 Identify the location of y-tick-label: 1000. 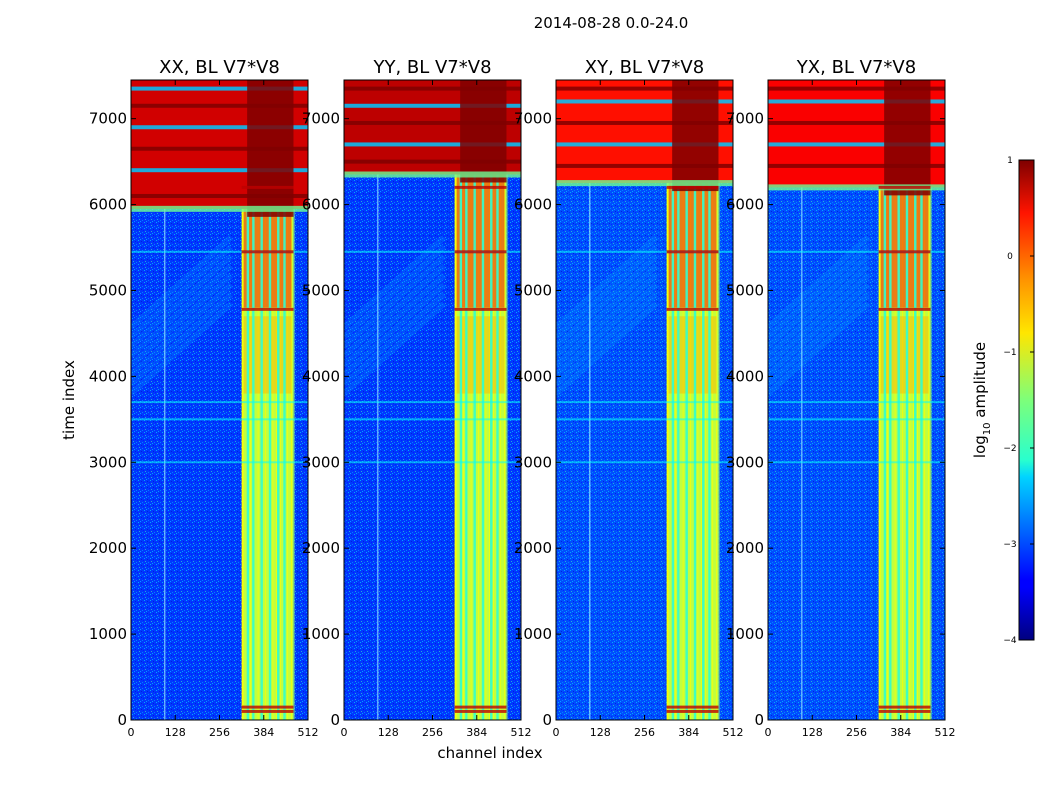
(745, 634).